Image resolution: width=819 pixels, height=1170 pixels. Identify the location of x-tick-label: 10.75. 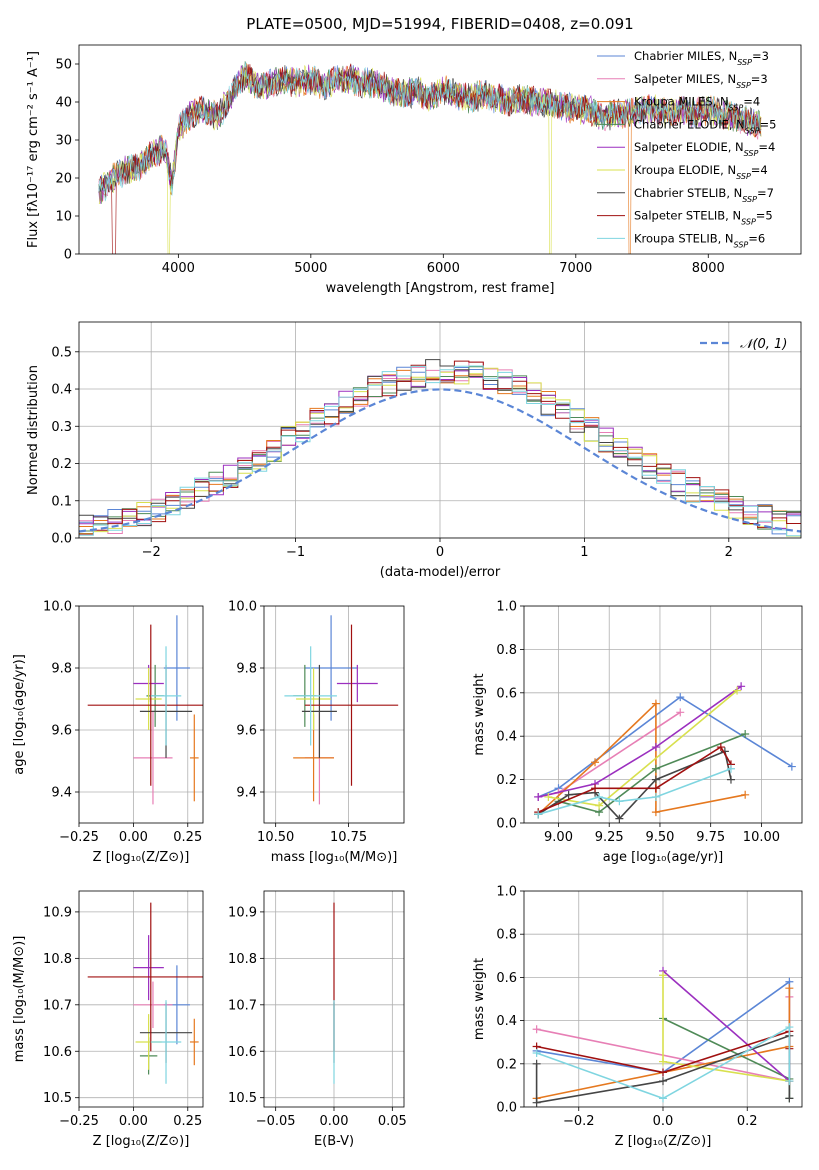
(348, 837).